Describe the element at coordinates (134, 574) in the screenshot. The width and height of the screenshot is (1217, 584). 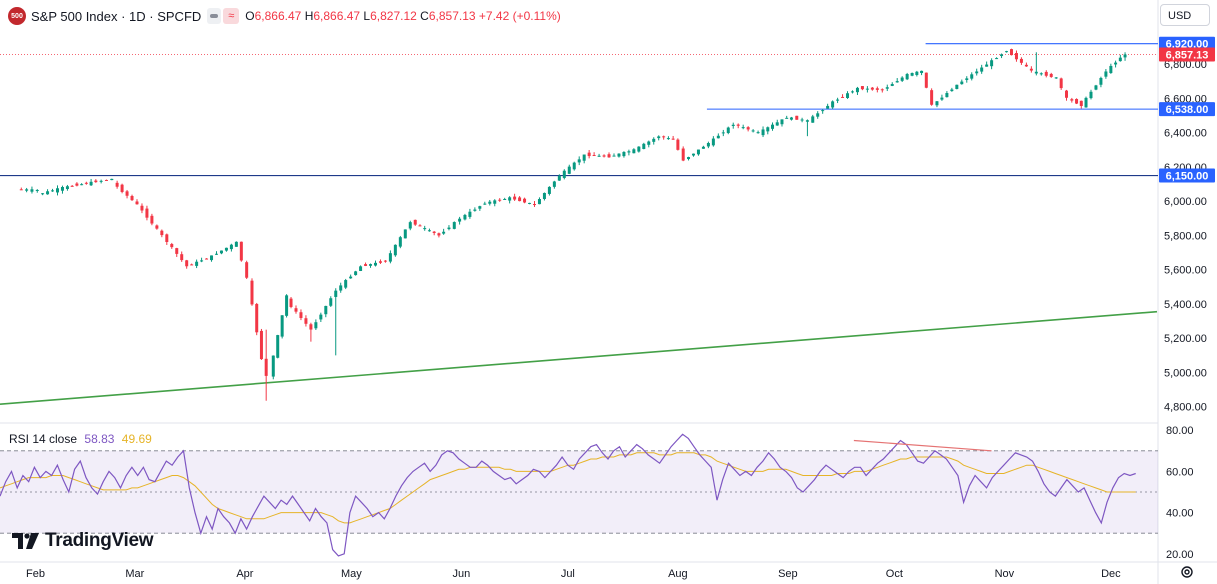
I see `month-tick-label: Mar` at that location.